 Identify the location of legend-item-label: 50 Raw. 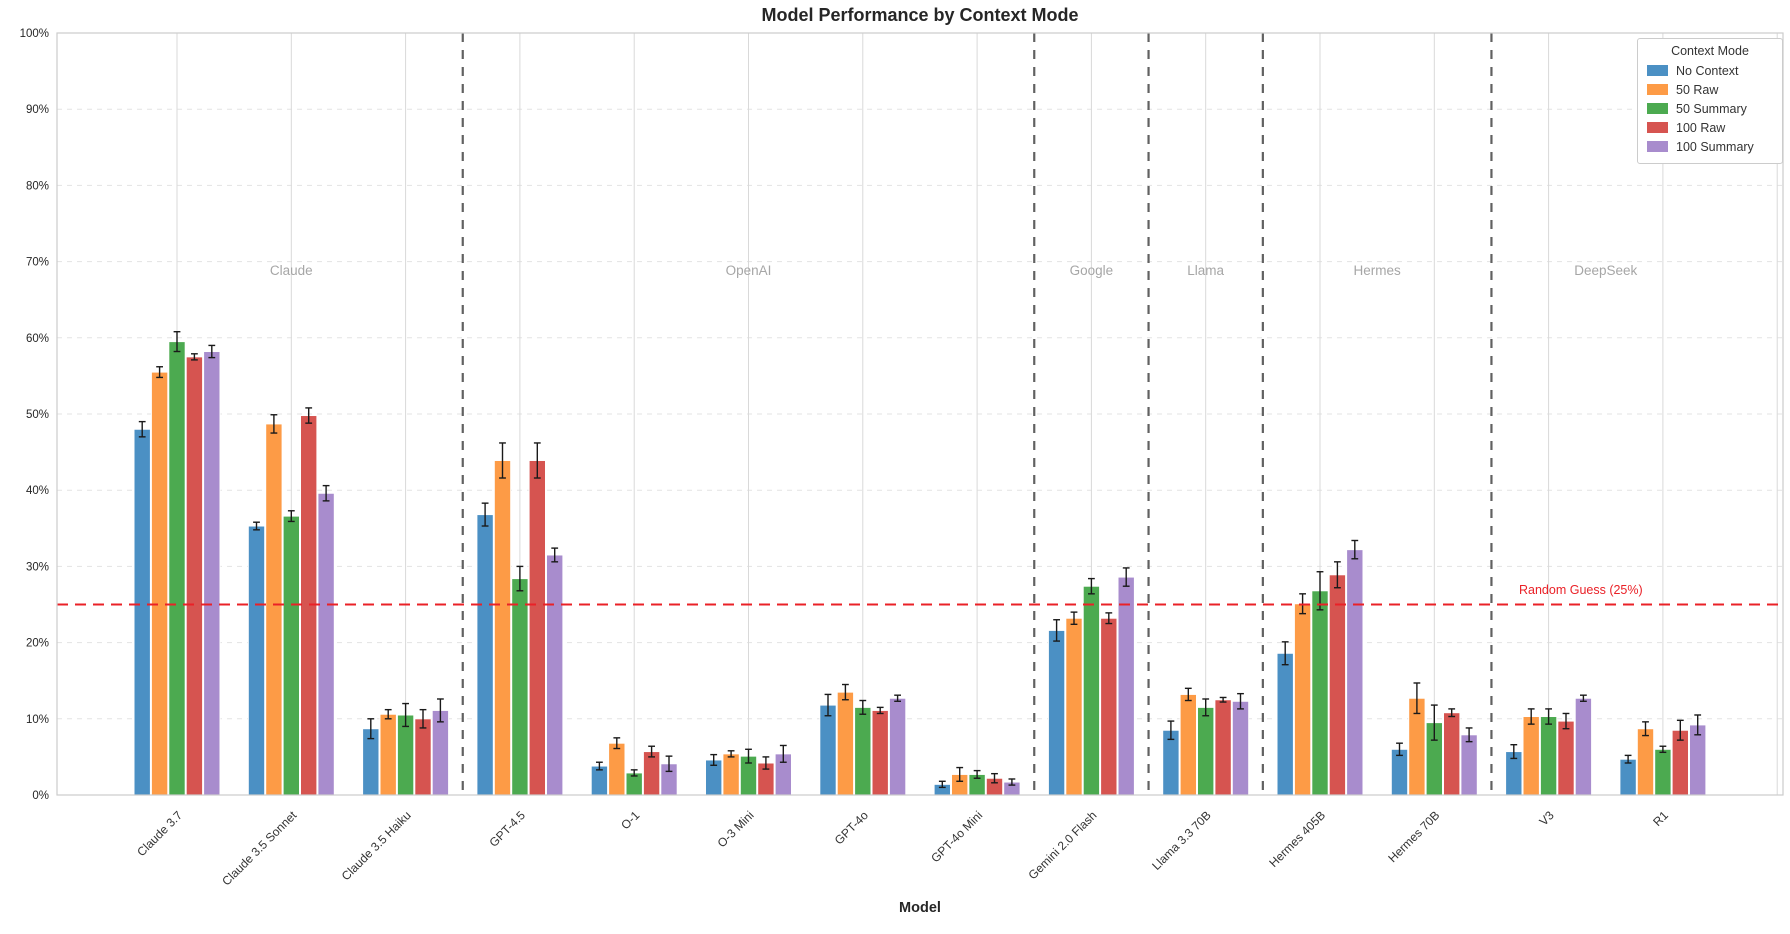
(1697, 89).